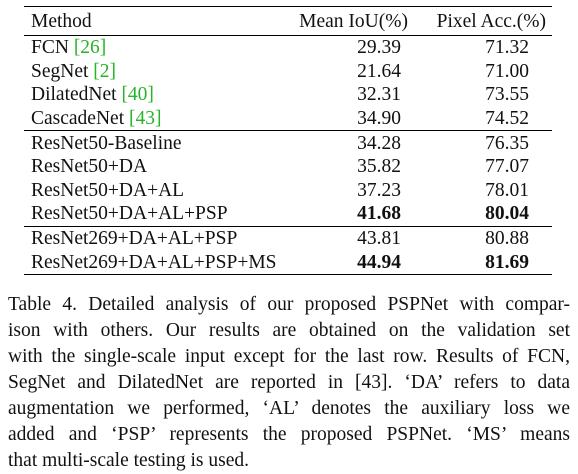 Image resolution: width=578 pixels, height=474 pixels. Describe the element at coordinates (358, 142) in the screenshot. I see `mean-iou-value: 34.28` at that location.